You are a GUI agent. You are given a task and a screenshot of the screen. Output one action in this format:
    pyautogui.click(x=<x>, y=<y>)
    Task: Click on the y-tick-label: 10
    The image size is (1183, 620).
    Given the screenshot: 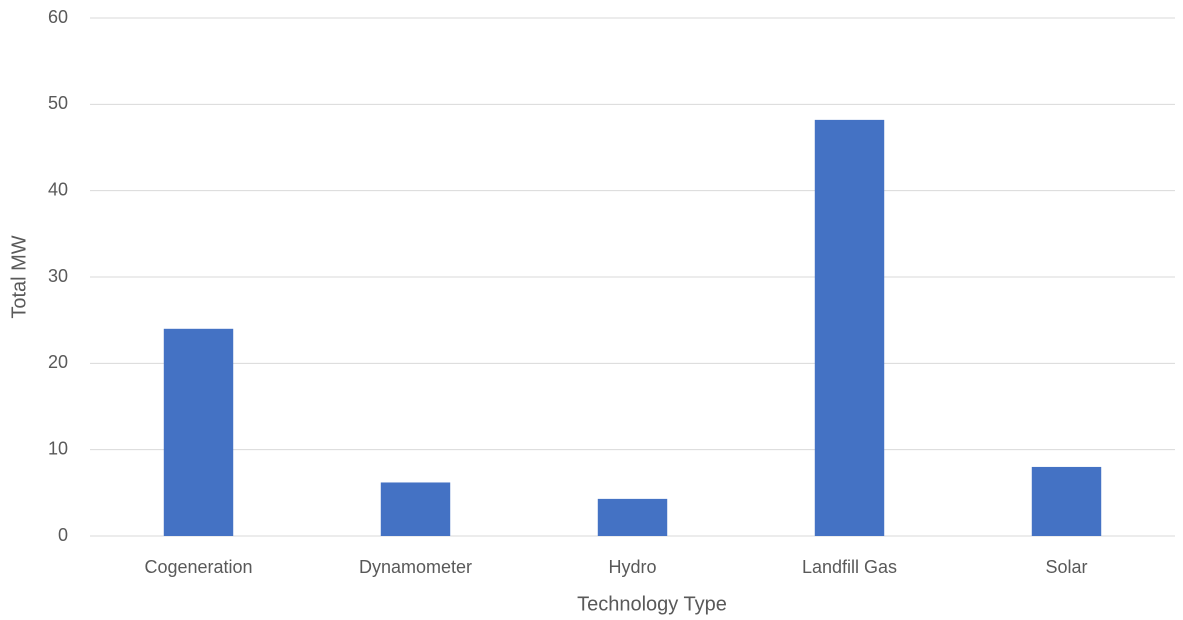 What is the action you would take?
    pyautogui.click(x=58, y=448)
    